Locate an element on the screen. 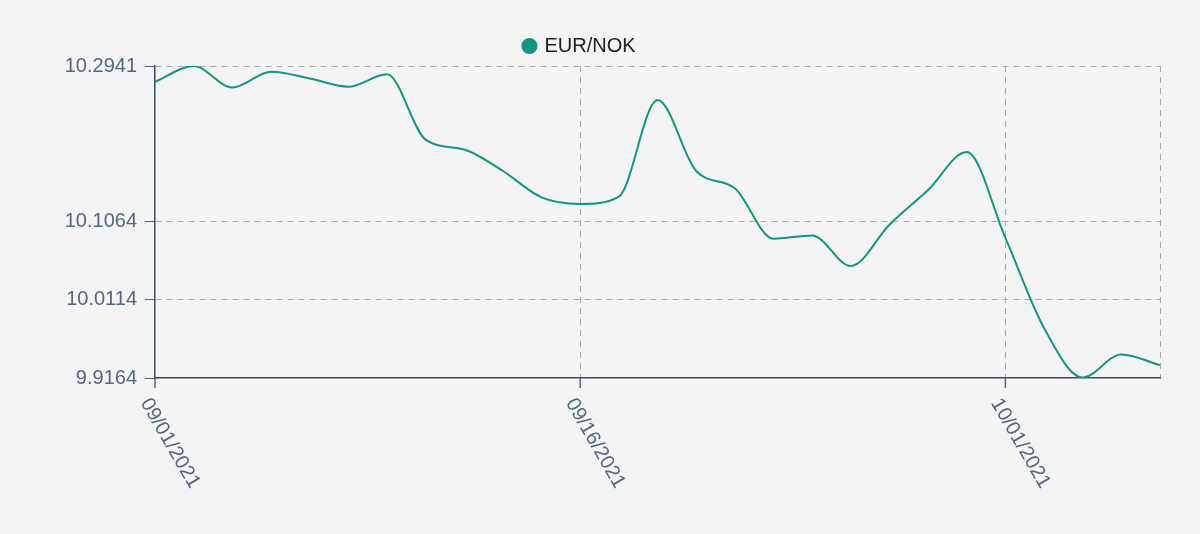  legend-label: EUR/NOK is located at coordinates (590, 44).